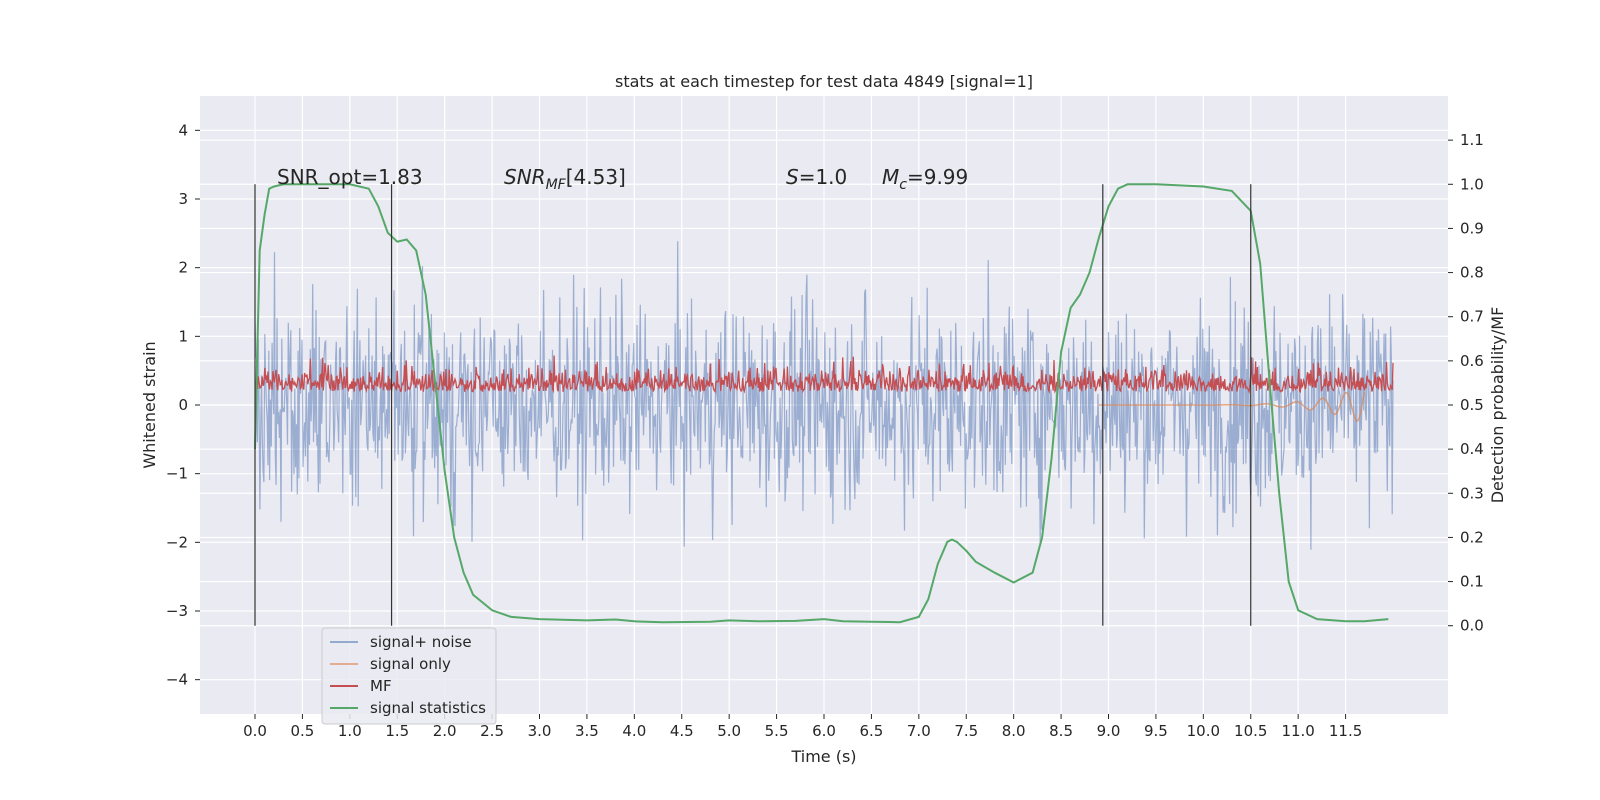 The image size is (1600, 800). I want to click on x-tick-label: 8.0, so click(1014, 731).